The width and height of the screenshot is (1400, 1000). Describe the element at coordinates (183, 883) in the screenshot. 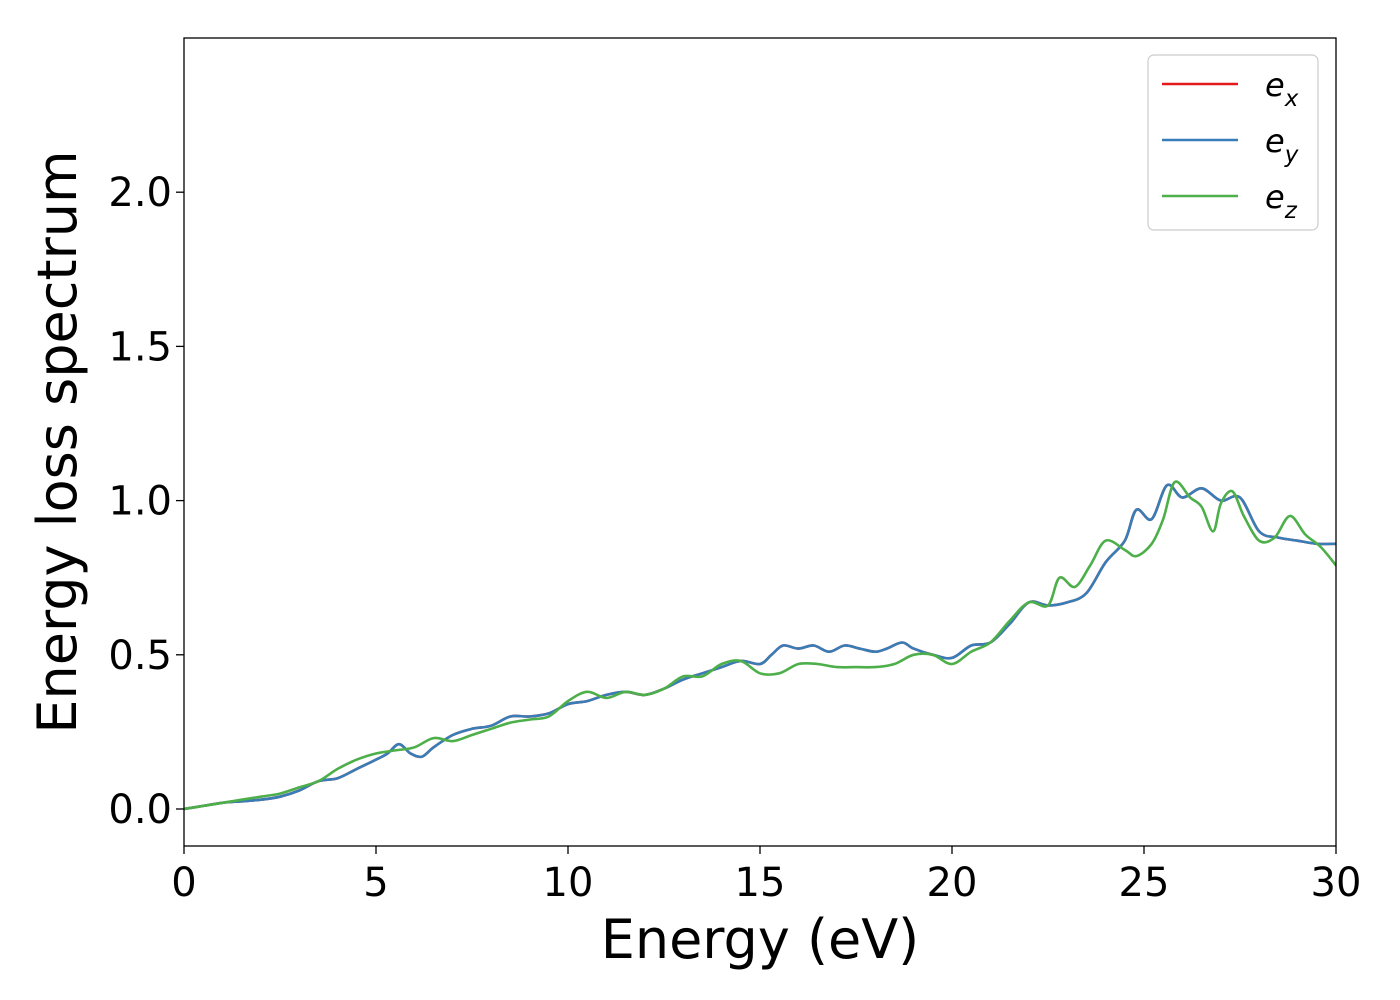

I see `x-tick-label: 0` at that location.